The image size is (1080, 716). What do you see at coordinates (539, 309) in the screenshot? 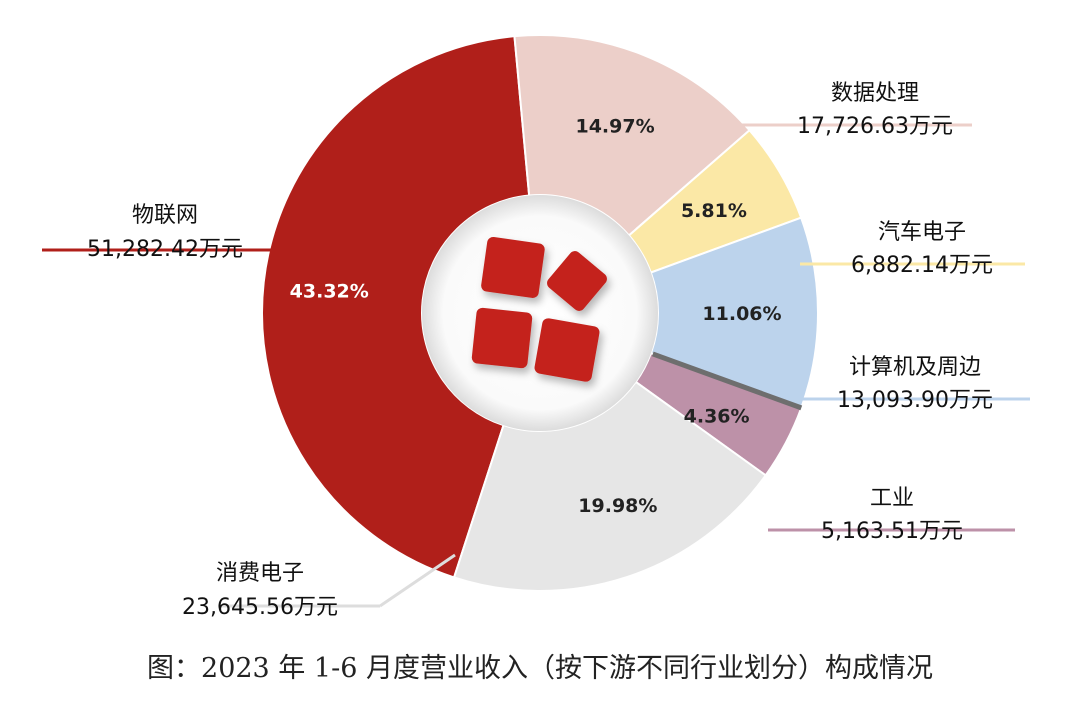
I see `red-tiles-logo-icon` at bounding box center [539, 309].